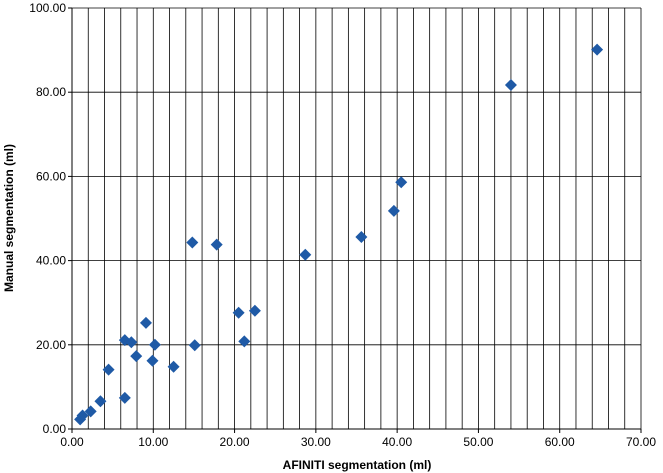 The height and width of the screenshot is (473, 663). I want to click on y-tick-label-1: 20.00, so click(51, 345).